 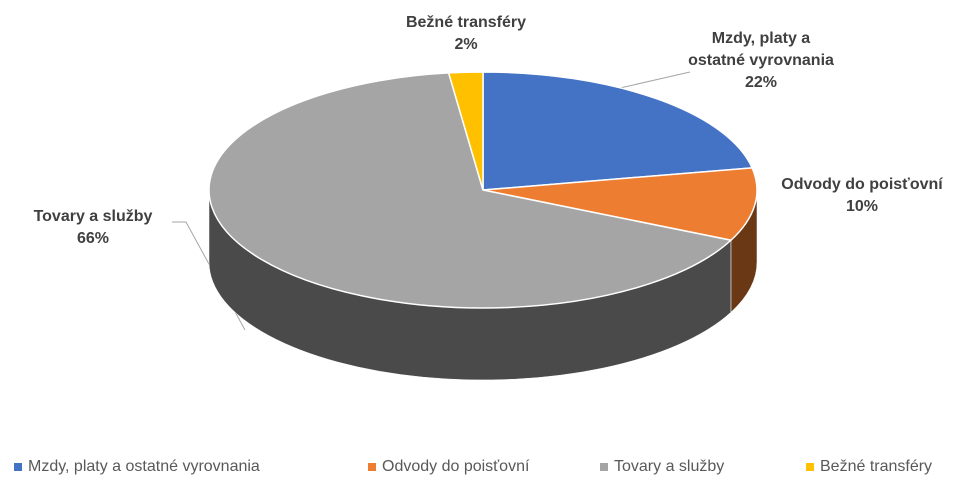 What do you see at coordinates (862, 184) in the screenshot?
I see `label-category: Odvody do poisťovní` at bounding box center [862, 184].